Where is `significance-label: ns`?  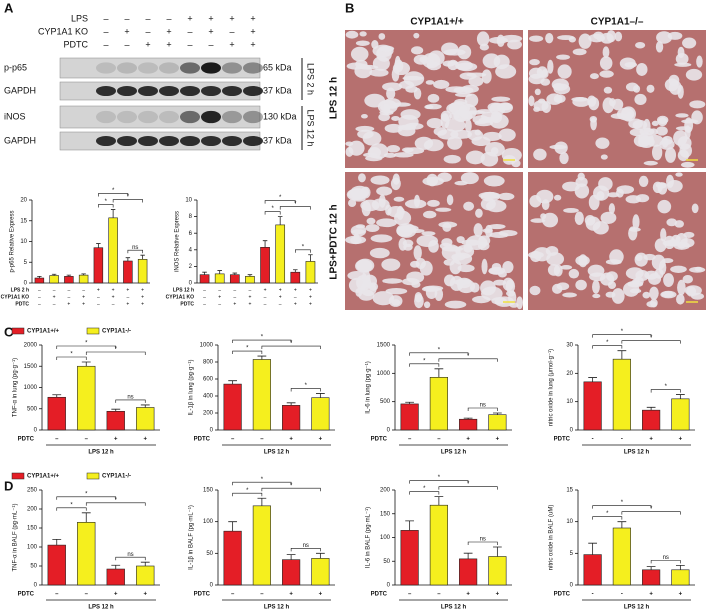 significance-label: ns is located at coordinates (130, 555).